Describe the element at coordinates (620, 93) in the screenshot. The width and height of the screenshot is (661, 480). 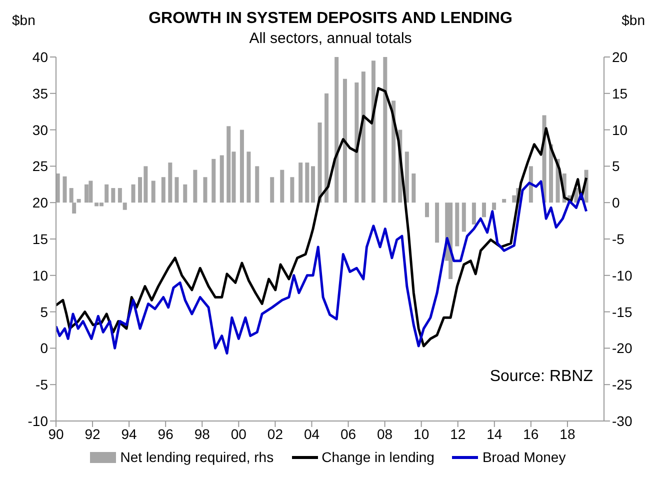
I see `y2-tick-label: 15` at that location.